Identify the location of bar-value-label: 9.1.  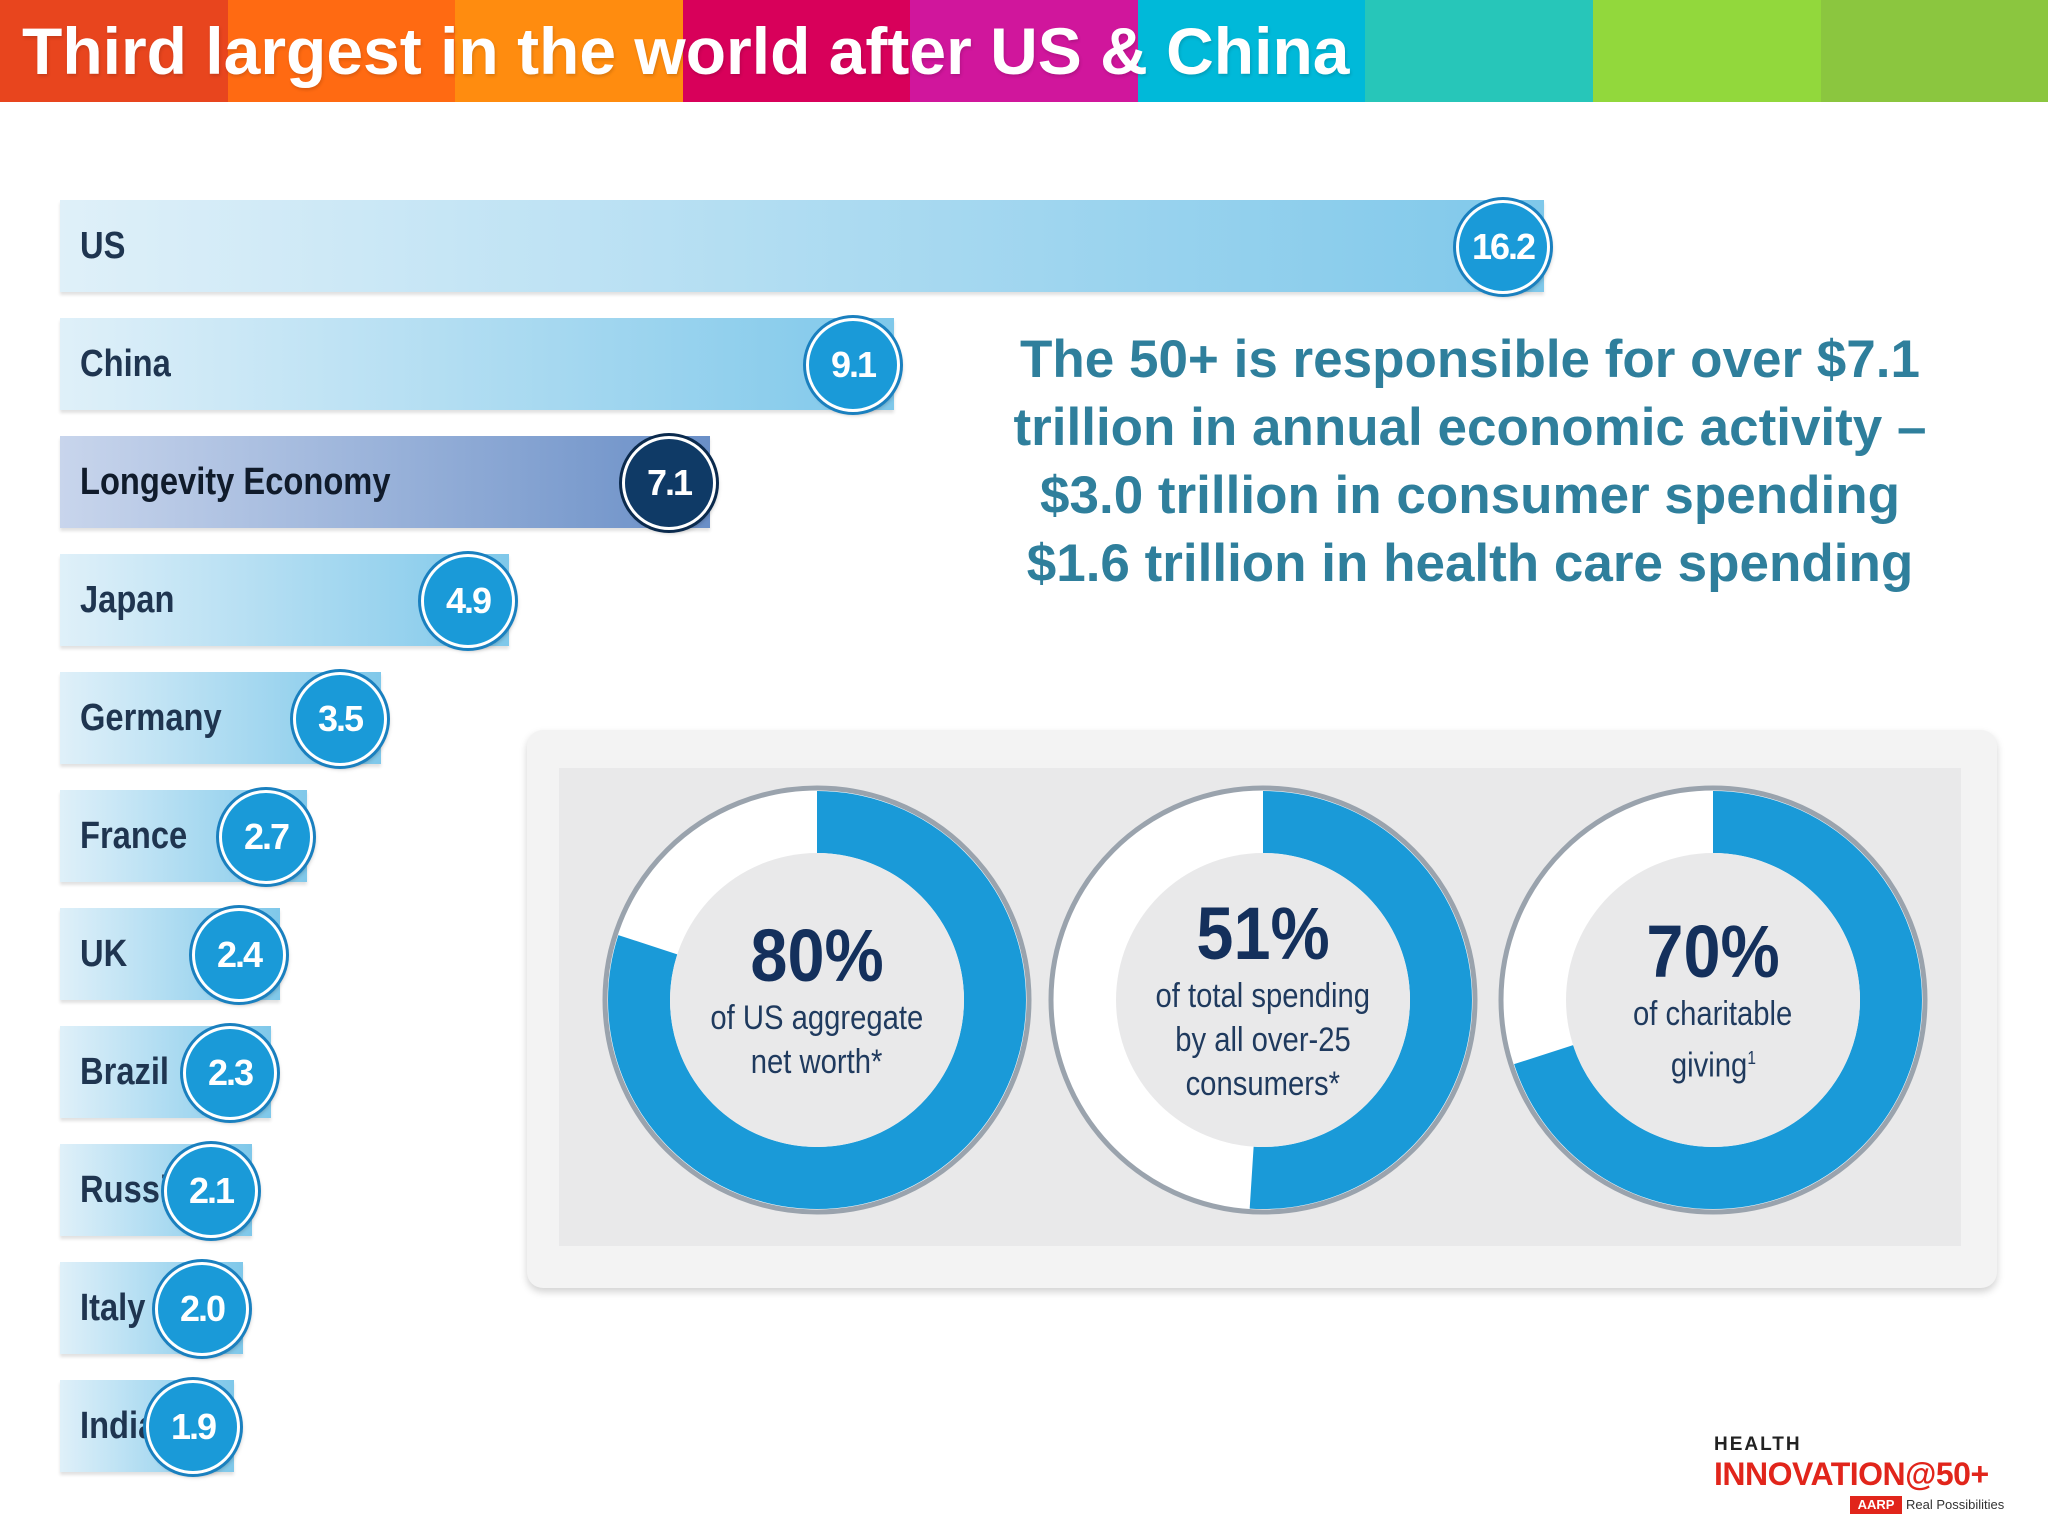
(853, 365).